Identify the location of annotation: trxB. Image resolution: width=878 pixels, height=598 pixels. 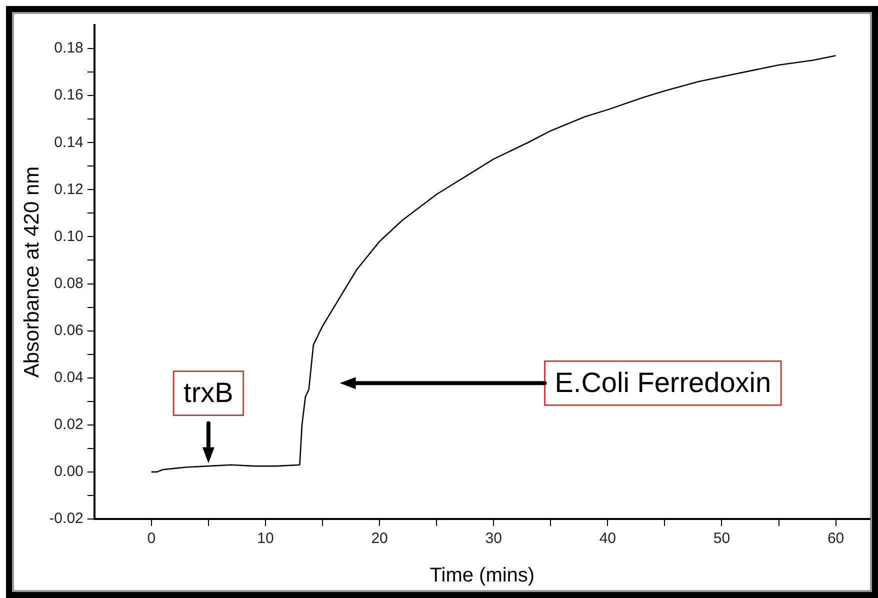
(209, 392).